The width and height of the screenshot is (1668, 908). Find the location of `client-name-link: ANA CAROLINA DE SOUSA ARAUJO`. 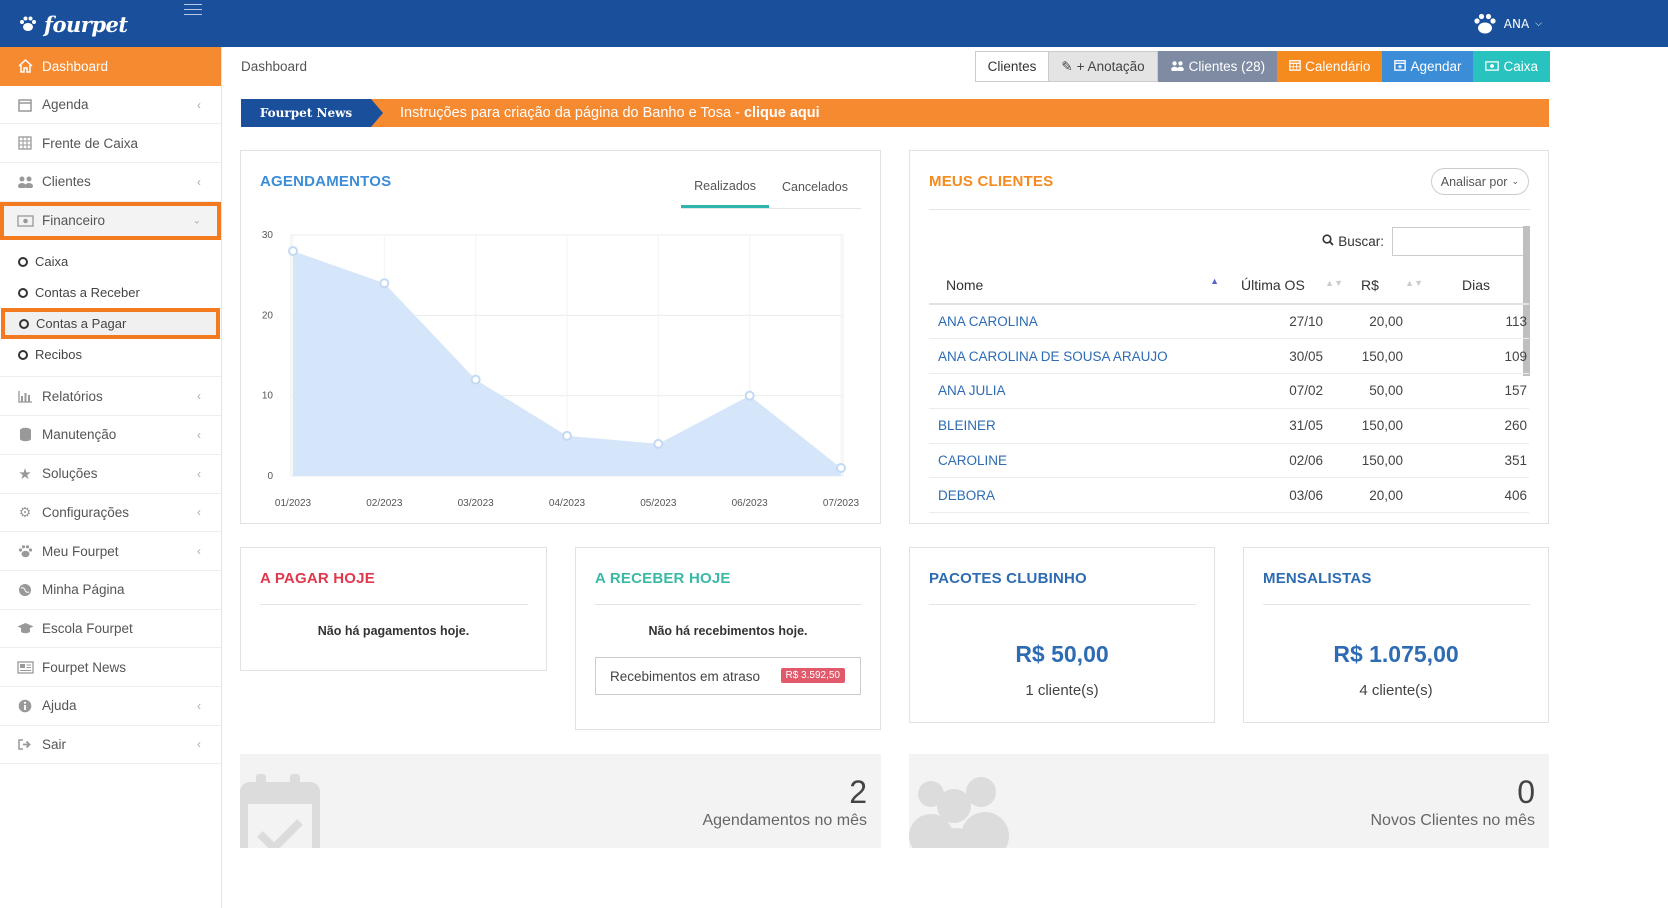

client-name-link: ANA CAROLINA DE SOUSA ARAUJO is located at coordinates (1079, 356).